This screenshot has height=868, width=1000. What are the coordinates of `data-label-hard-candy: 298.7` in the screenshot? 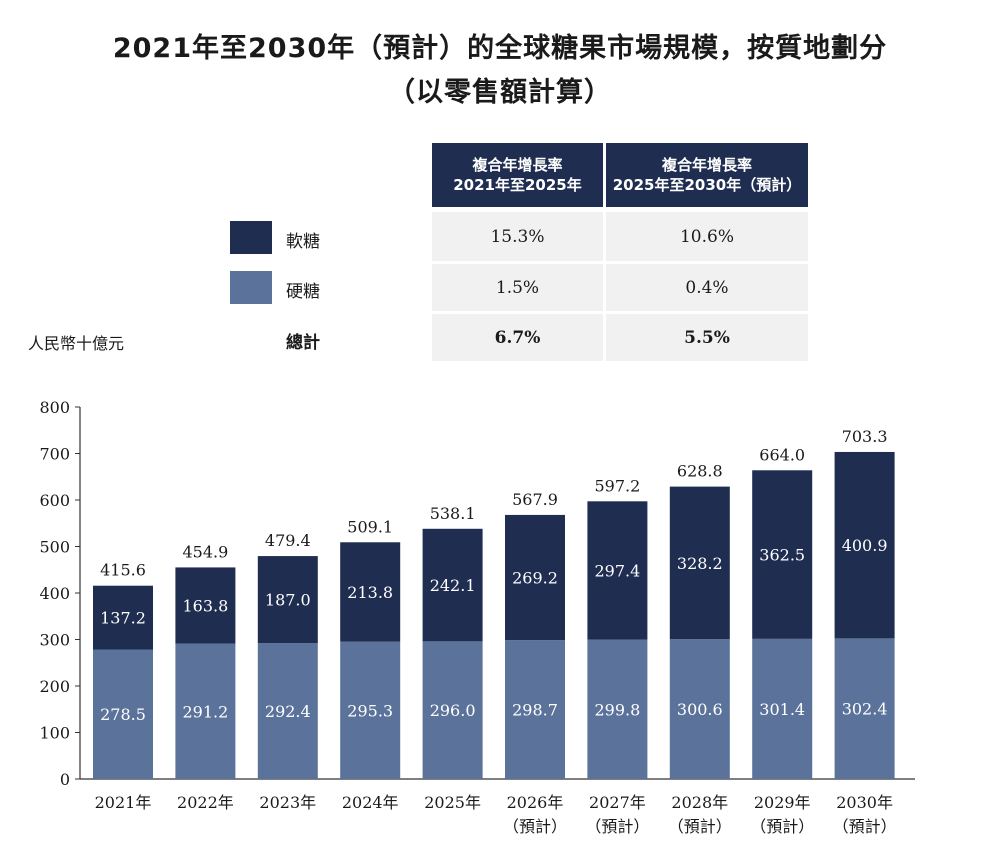 It's located at (535, 710).